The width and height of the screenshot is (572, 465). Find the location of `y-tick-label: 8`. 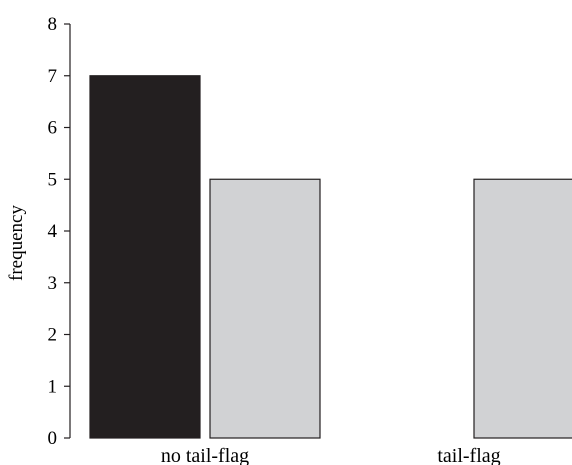

y-tick-label: 8 is located at coordinates (53, 24).